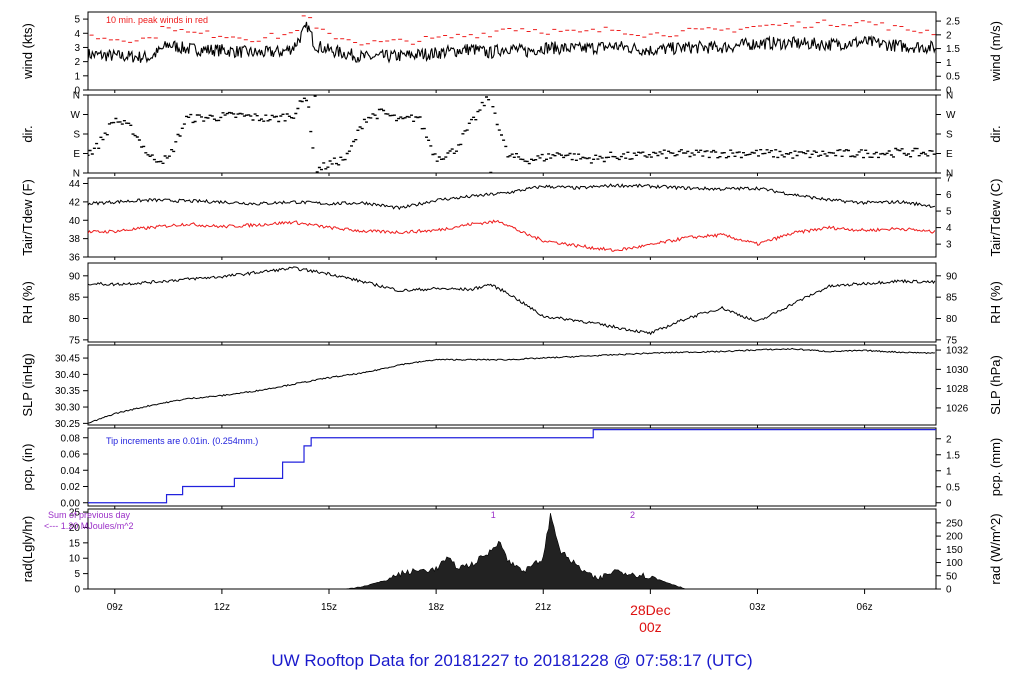  What do you see at coordinates (543, 607) in the screenshot?
I see `x-tick-label: 21z` at bounding box center [543, 607].